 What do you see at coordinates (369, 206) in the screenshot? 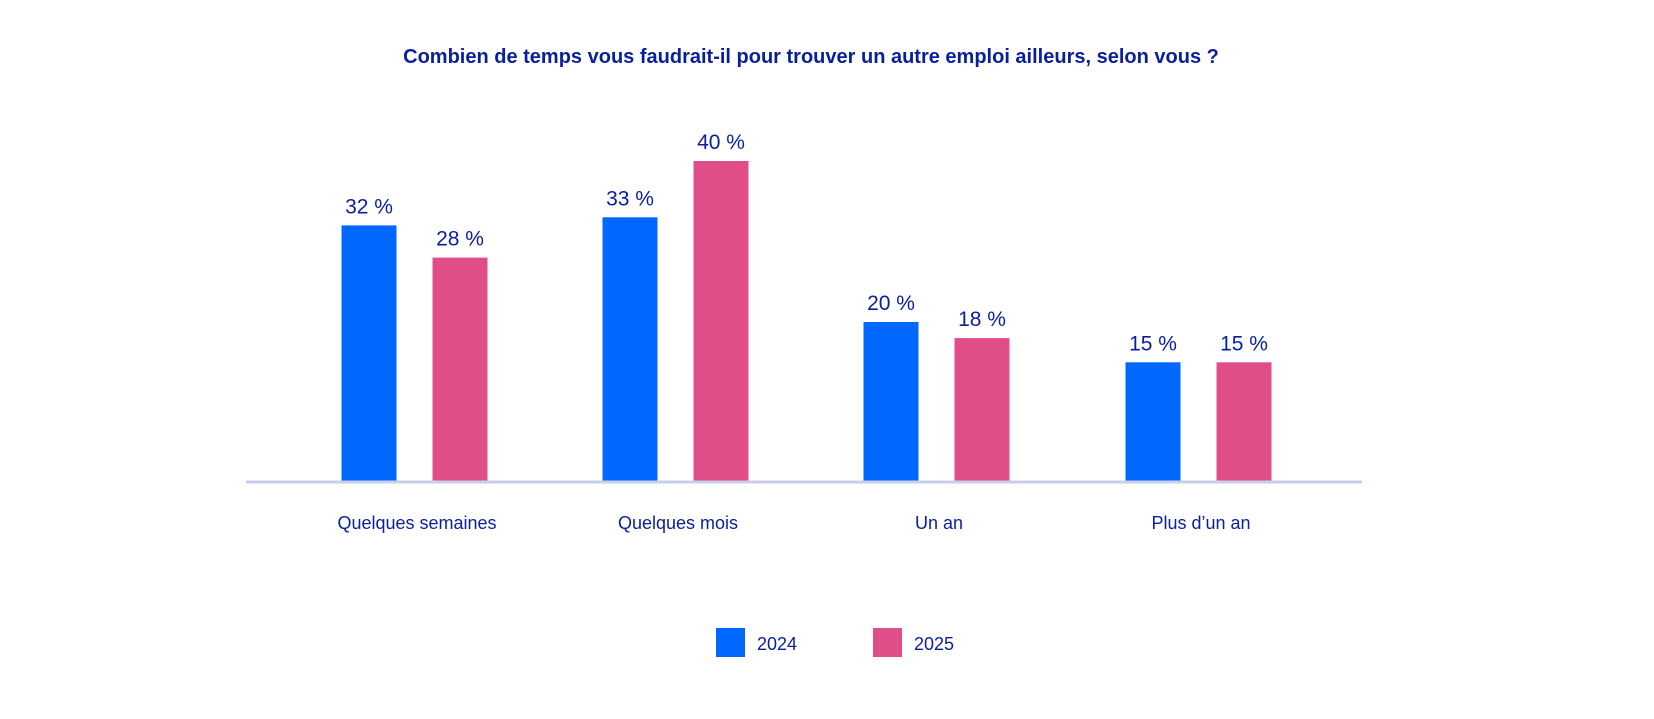
I see `data-label-2024-0: 32 %` at bounding box center [369, 206].